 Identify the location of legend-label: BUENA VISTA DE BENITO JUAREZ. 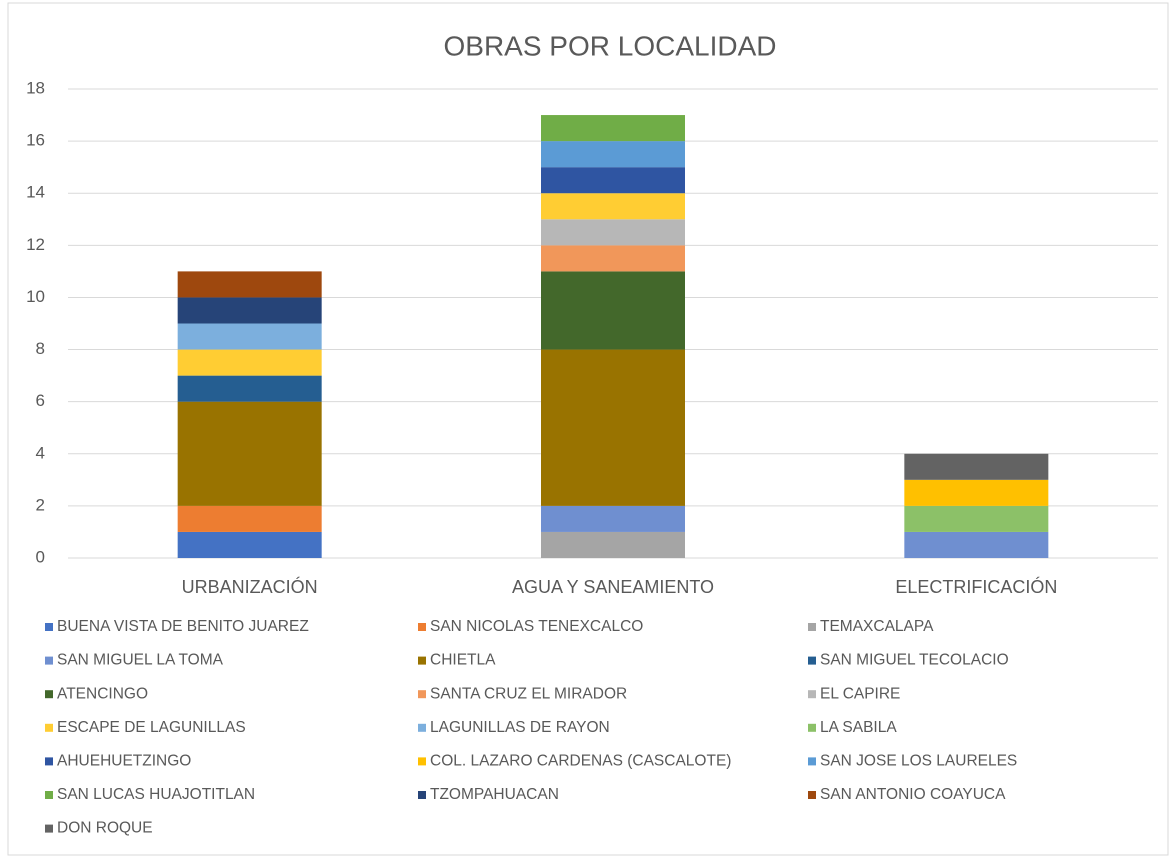
(183, 626).